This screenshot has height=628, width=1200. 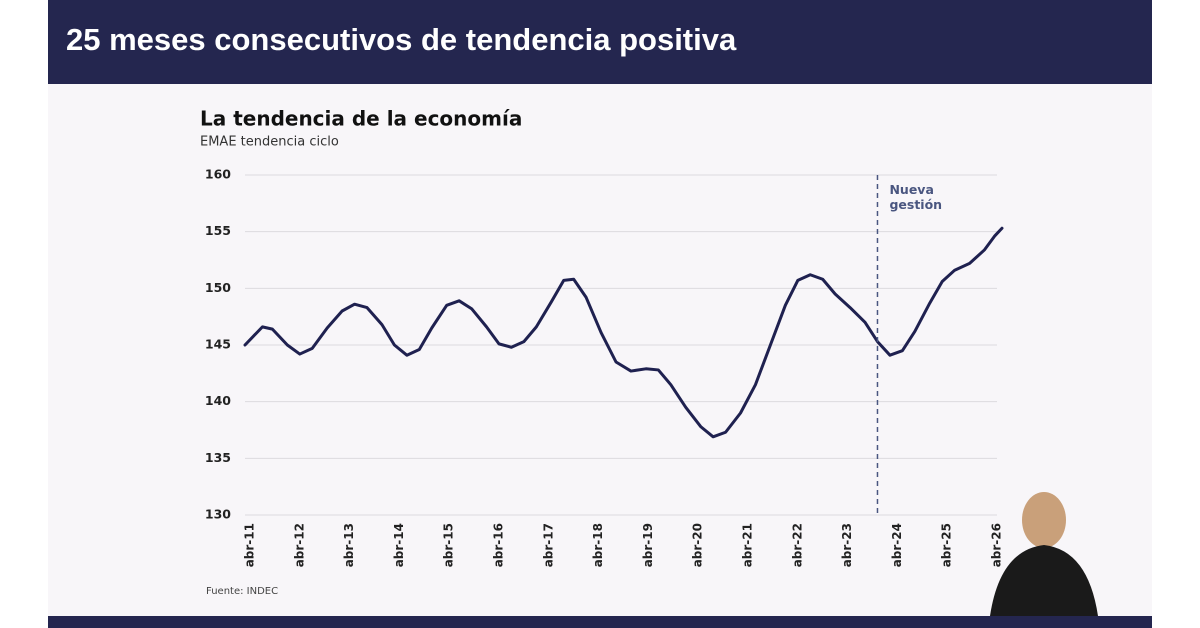 What do you see at coordinates (218, 230) in the screenshot?
I see `y-tick-label: 155` at bounding box center [218, 230].